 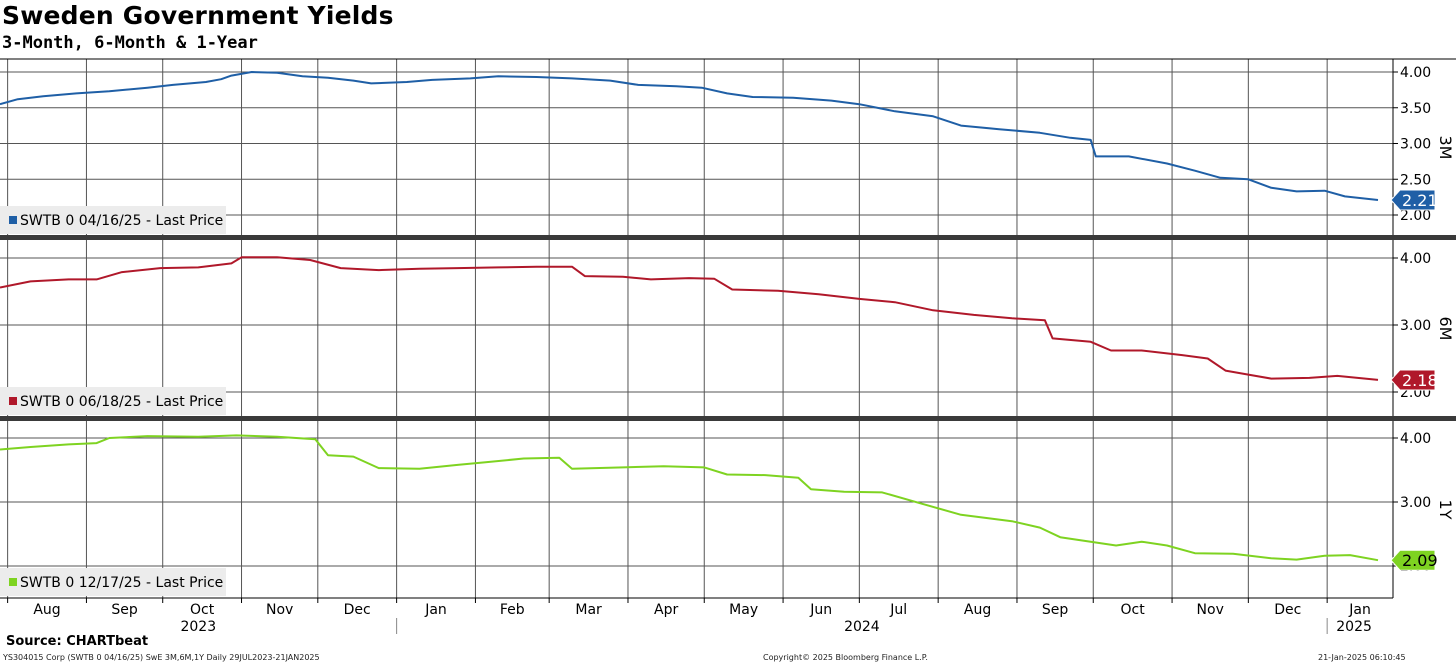 I want to click on x-tick-label: May, so click(x=743, y=610).